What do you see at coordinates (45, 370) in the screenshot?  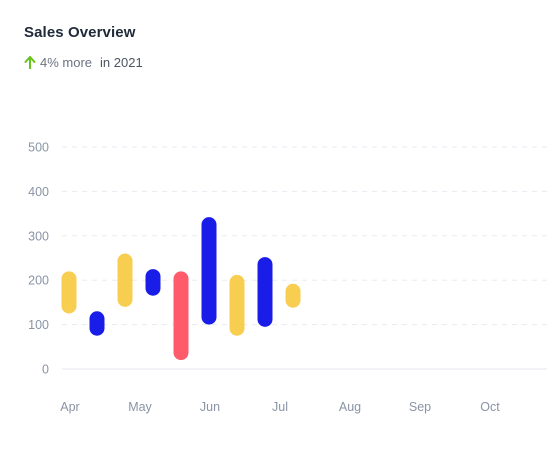 I see `y-tick-label: 0` at bounding box center [45, 370].